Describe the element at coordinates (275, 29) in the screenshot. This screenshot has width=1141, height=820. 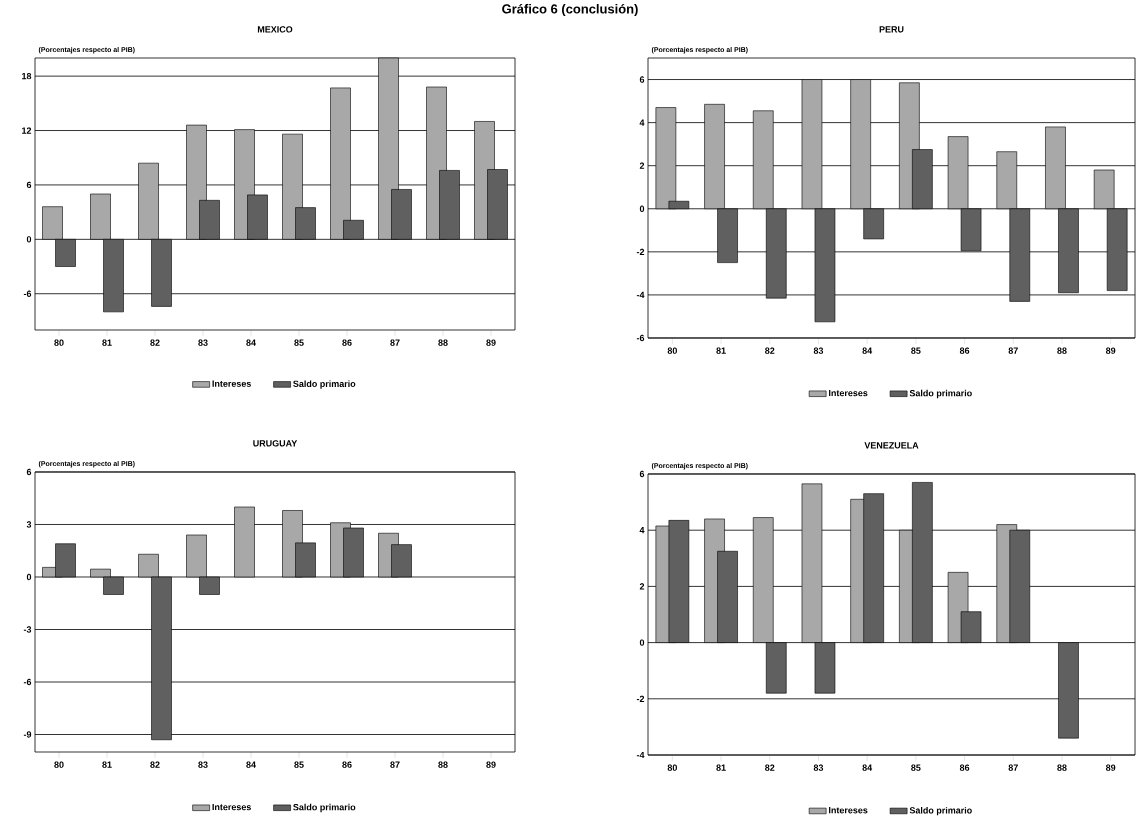
I see `chart-title: MEXICO` at that location.